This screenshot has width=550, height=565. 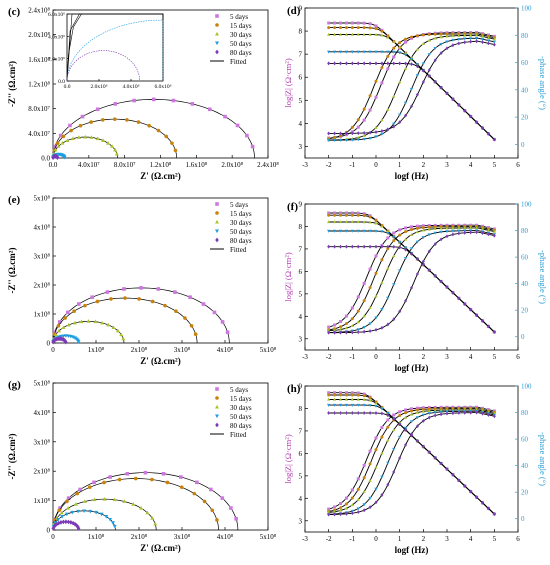 I want to click on y-tick-label: 1x10⁸, so click(x=42, y=501).